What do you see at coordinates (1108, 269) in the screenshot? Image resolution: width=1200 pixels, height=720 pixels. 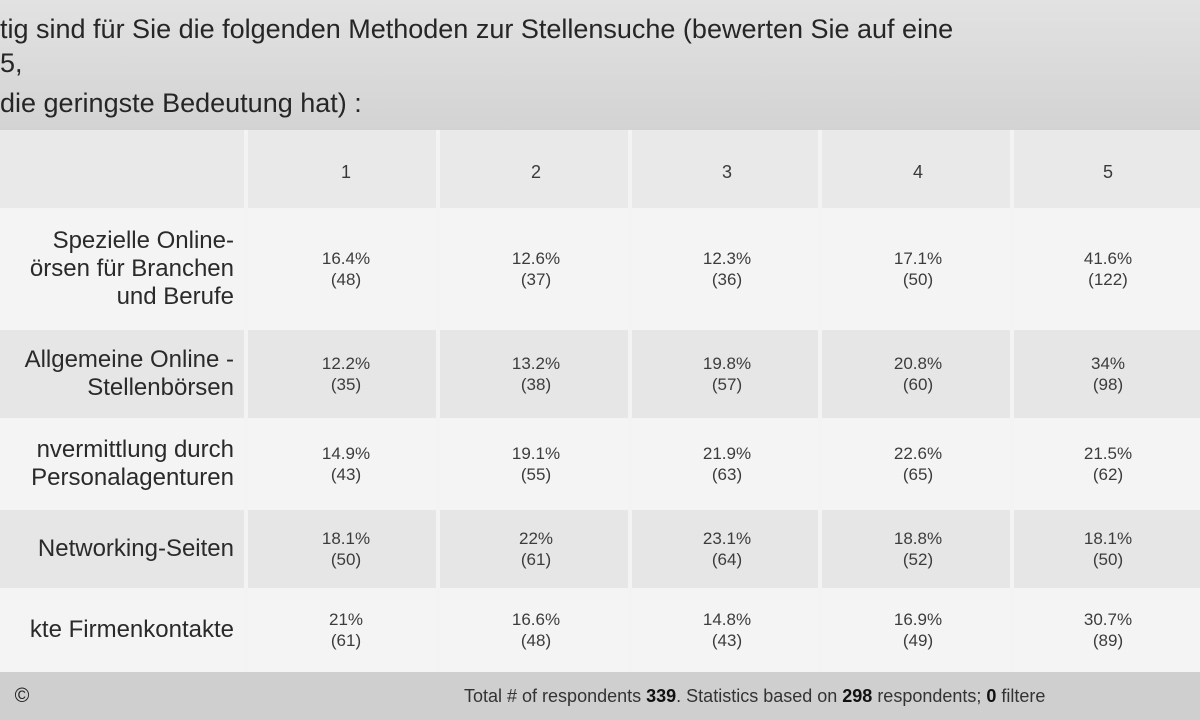 I see `table-cell: 41.6% (122)` at bounding box center [1108, 269].